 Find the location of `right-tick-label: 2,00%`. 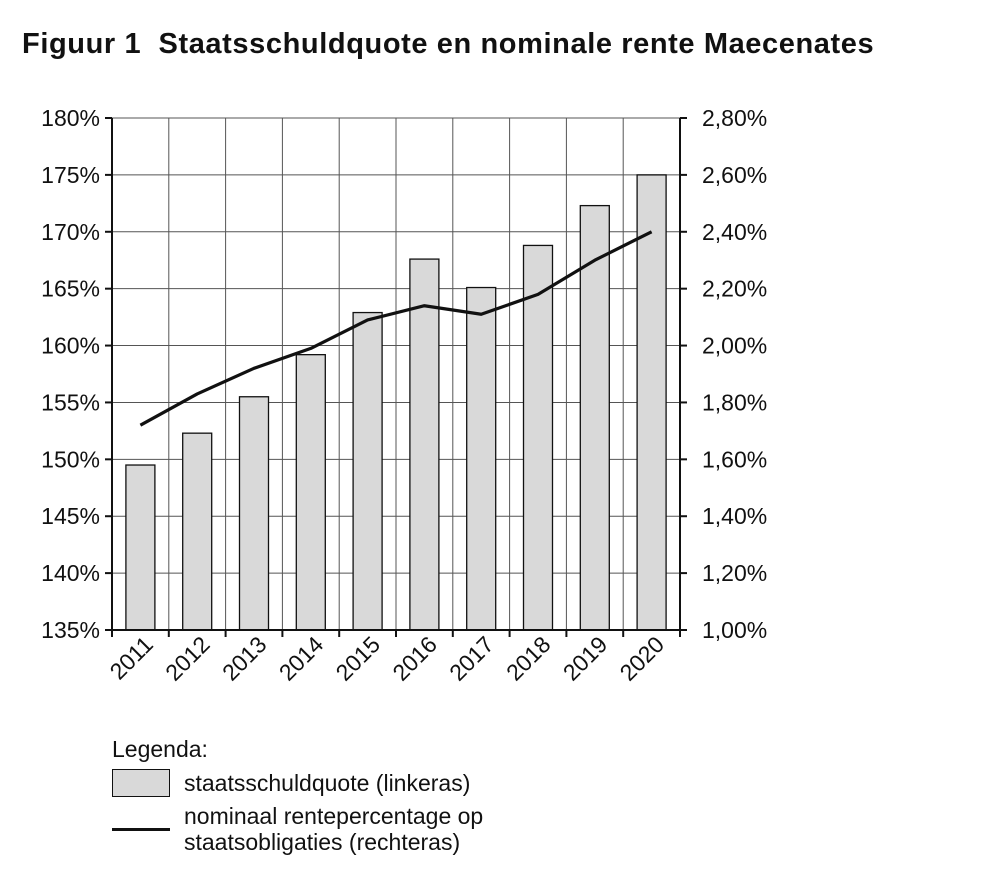

right-tick-label: 2,00% is located at coordinates (734, 346).